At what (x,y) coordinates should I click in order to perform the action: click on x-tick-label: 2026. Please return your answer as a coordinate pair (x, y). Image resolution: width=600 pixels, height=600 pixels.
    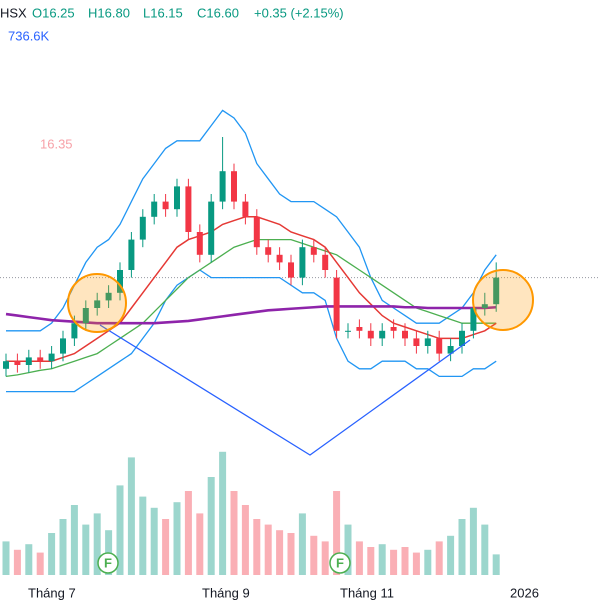
    Looking at the image, I should click on (524, 592).